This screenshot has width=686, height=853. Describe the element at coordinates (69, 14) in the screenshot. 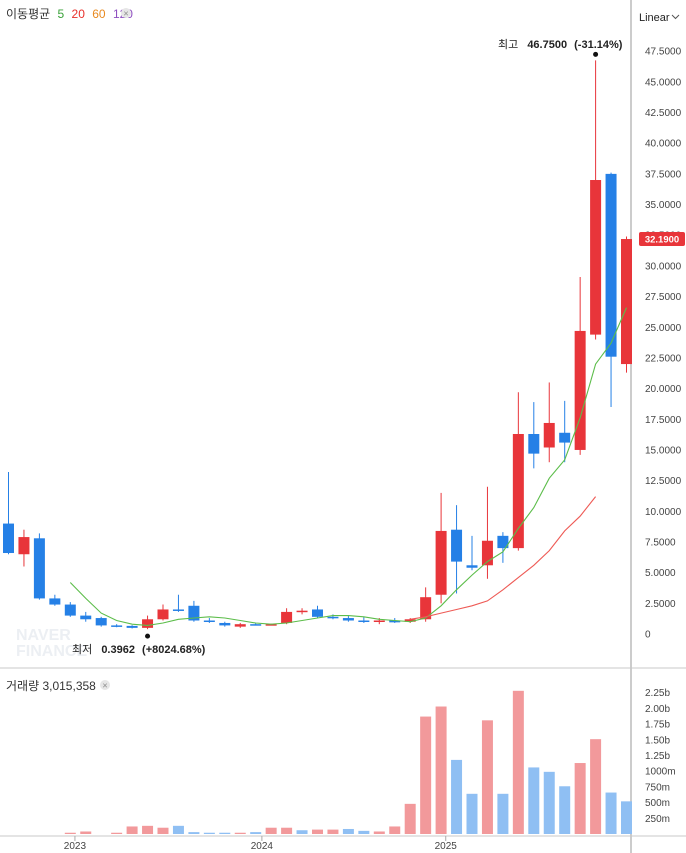

I see `ma-legend: 이동평균 5 20 60 120` at that location.